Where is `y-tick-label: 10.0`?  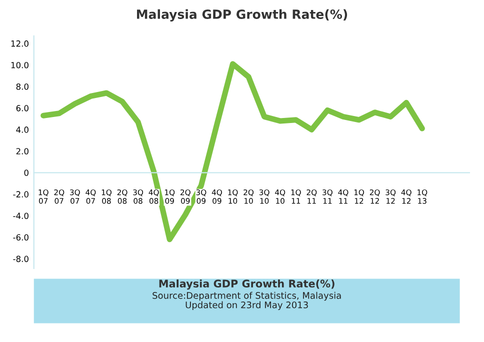 y-tick-label: 10.0 is located at coordinates (19, 65).